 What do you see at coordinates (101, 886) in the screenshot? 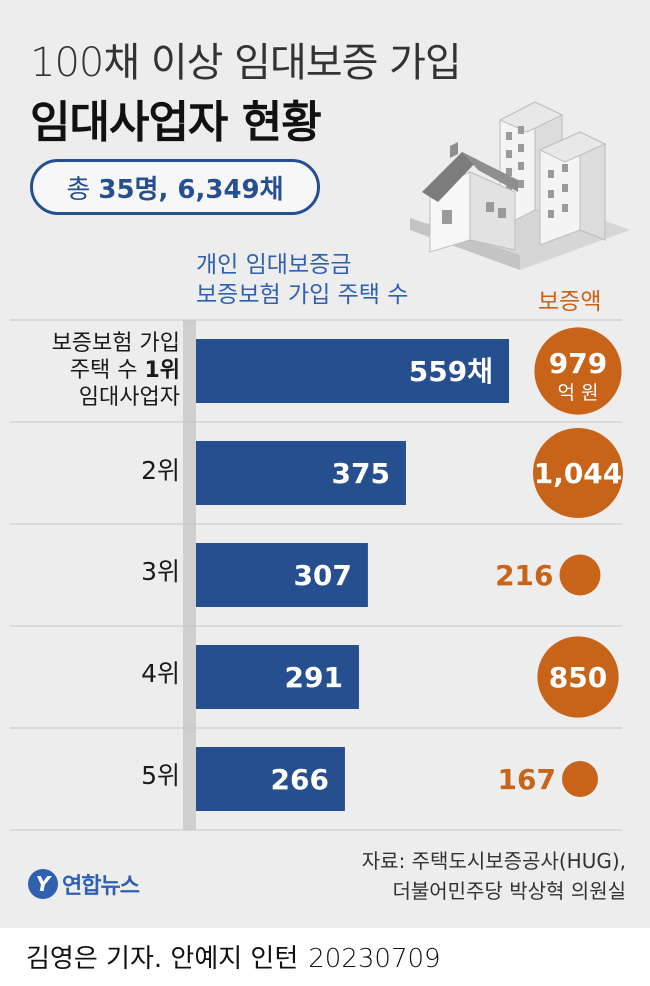
I see `yonhap-logo-text: 연합뉴스` at bounding box center [101, 886].